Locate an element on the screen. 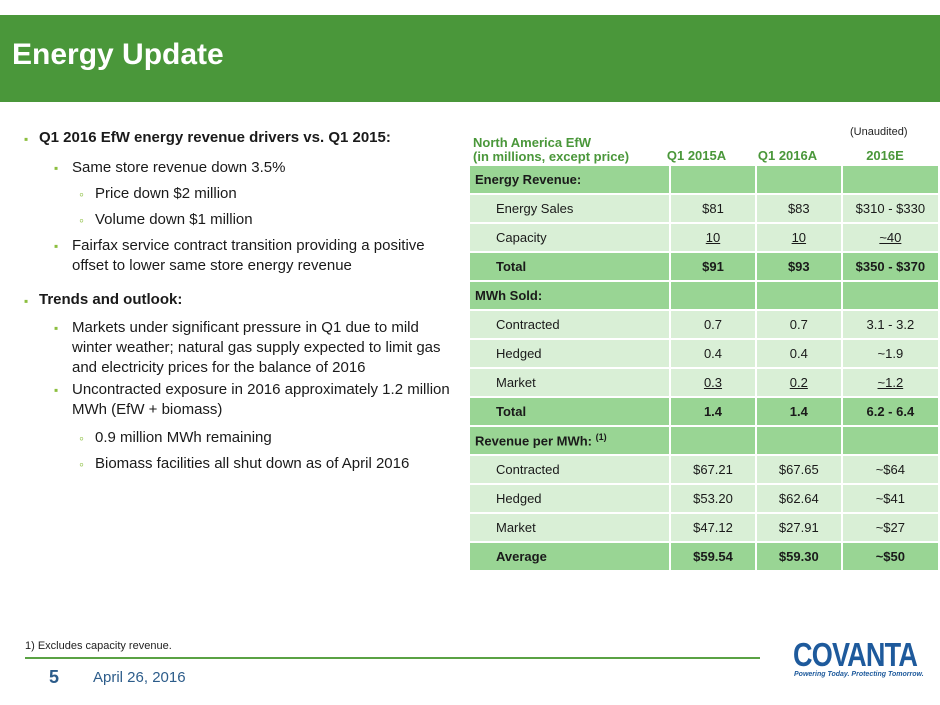  table-row: MWh Sold: is located at coordinates (703, 295).